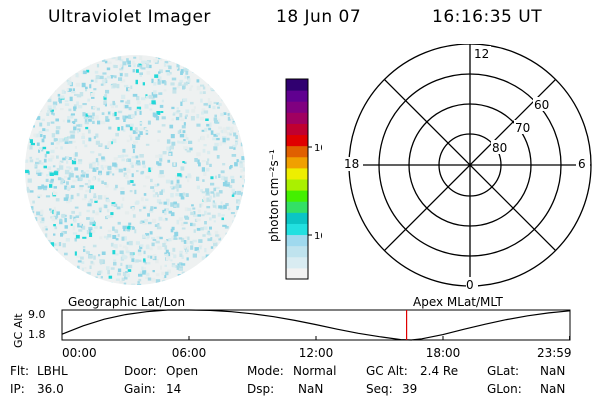 The image size is (600, 400). I want to click on right-caption: Apex MLat/MLT, so click(458, 302).